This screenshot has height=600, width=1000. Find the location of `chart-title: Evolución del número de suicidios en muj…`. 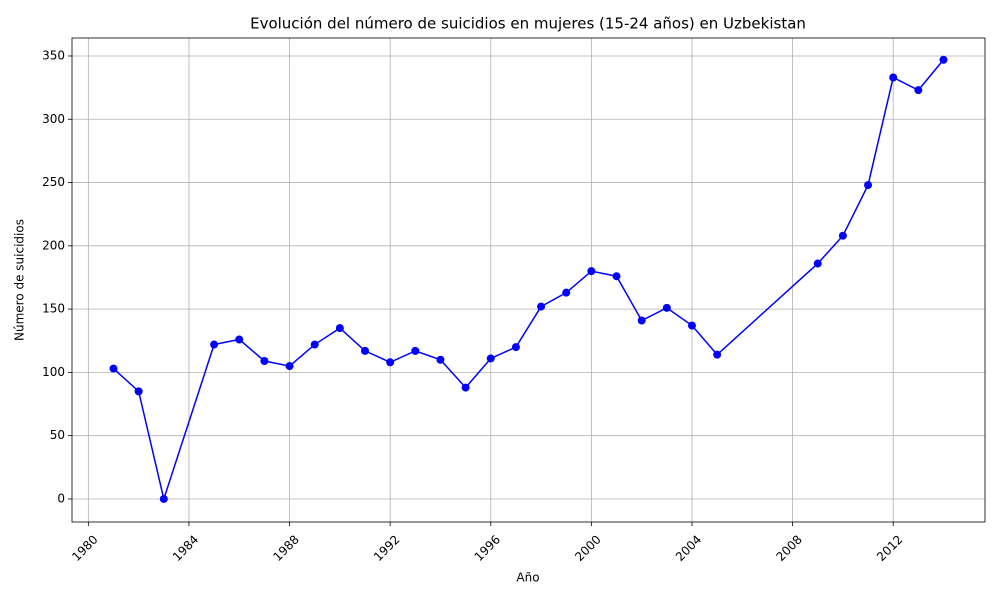

chart-title: Evolución del número de suicidios en muj… is located at coordinates (528, 24).